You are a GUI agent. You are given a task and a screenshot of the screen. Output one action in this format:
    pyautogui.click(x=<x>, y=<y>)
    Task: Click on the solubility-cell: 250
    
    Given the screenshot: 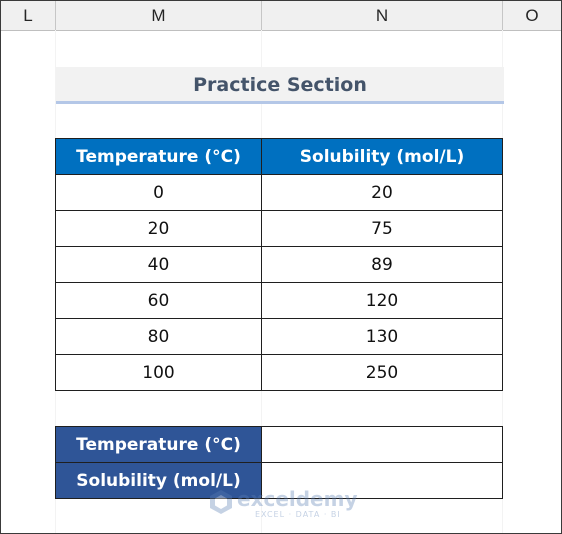 What is the action you would take?
    pyautogui.click(x=382, y=372)
    